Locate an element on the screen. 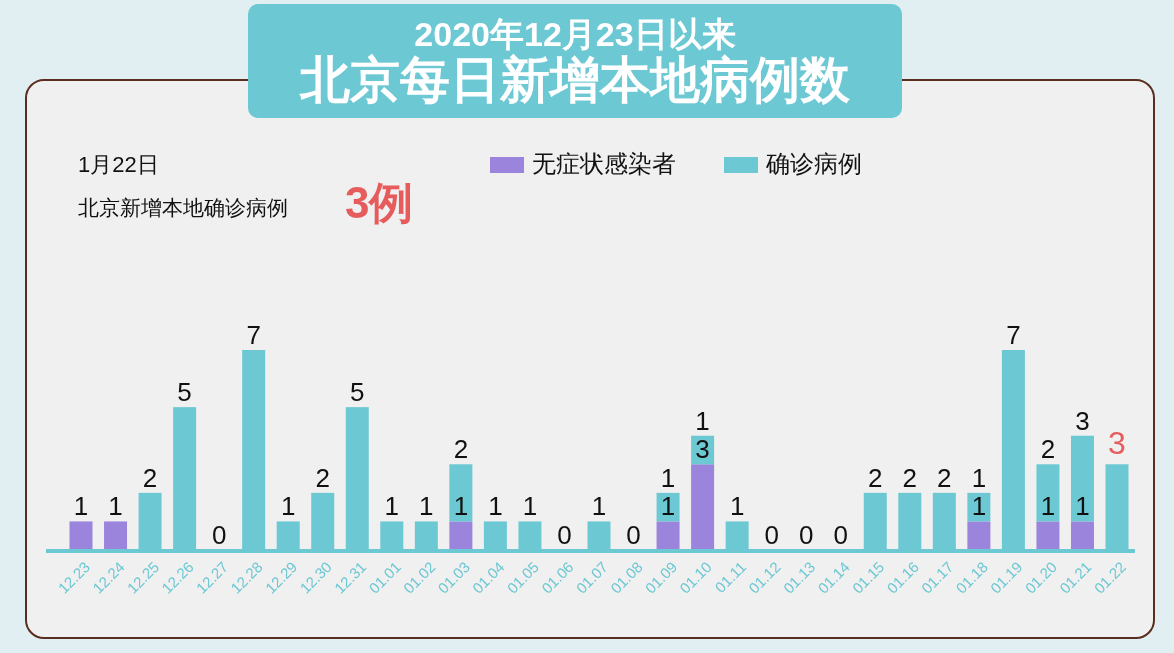 This screenshot has width=1174, height=653. text: 1月22日 is located at coordinates (118, 164).